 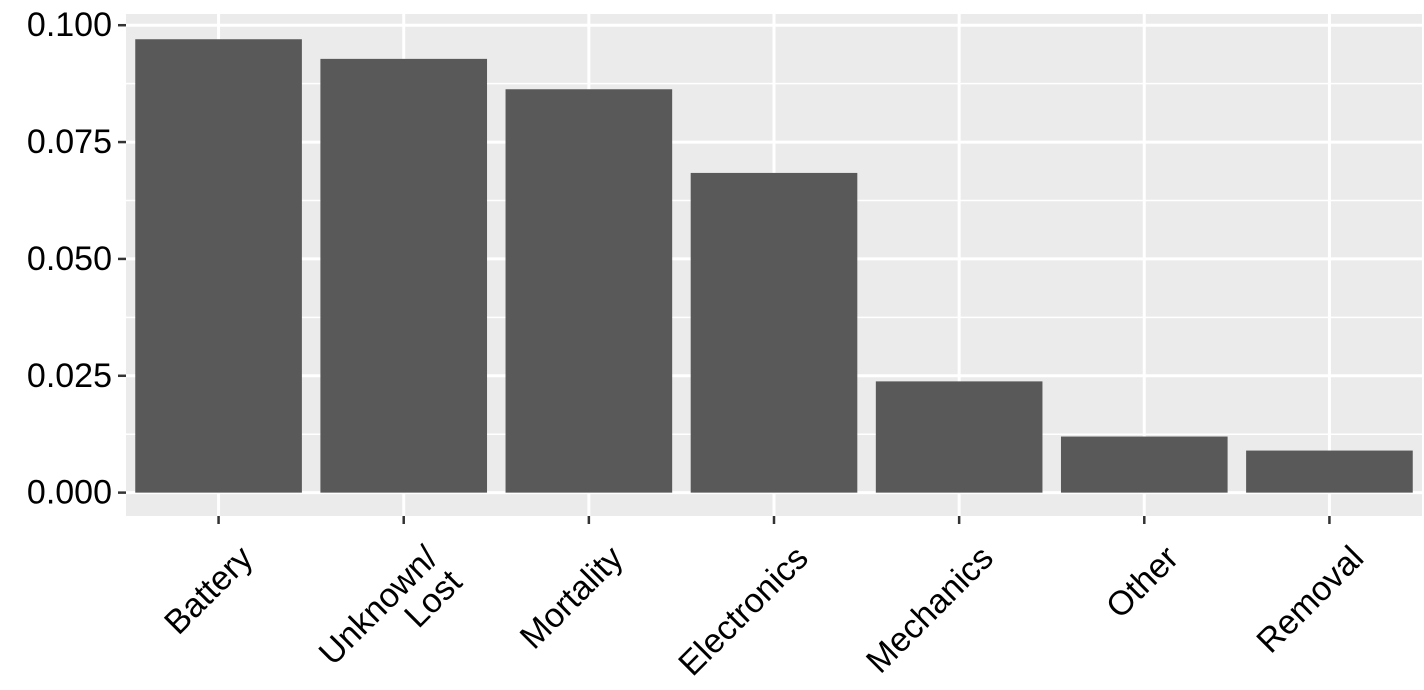 What do you see at coordinates (69, 259) in the screenshot?
I see `y-tick-label: 0.050` at bounding box center [69, 259].